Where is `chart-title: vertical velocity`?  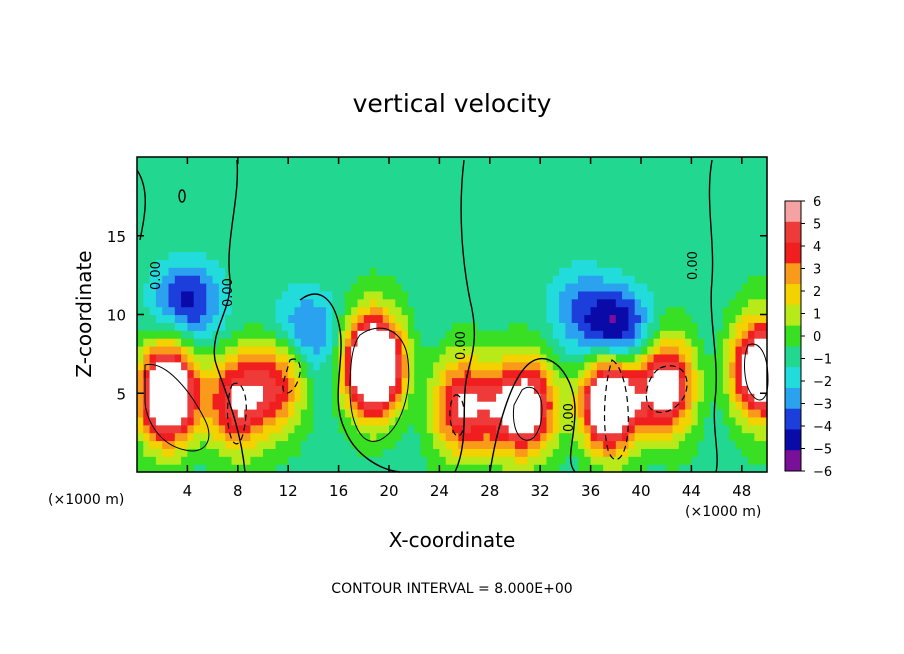
chart-title: vertical velocity is located at coordinates (452, 103).